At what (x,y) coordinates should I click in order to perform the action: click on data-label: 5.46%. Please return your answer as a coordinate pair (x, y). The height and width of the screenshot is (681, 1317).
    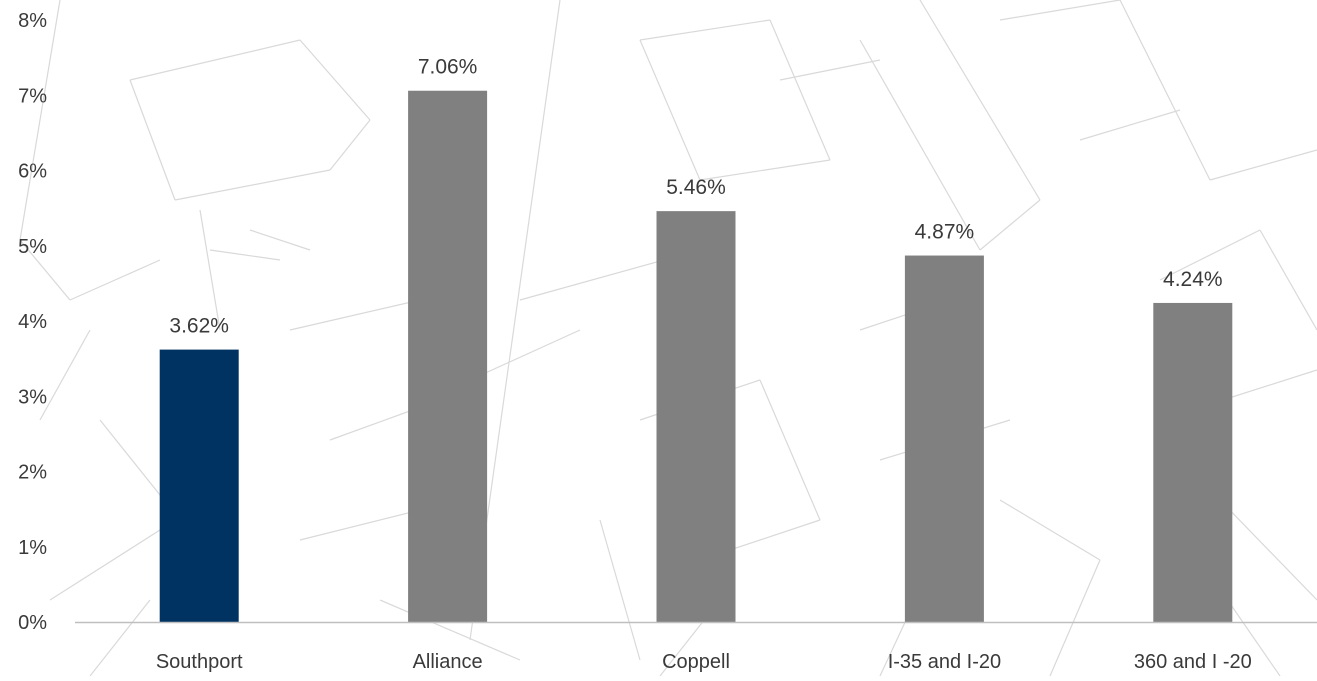
    Looking at the image, I should click on (696, 187).